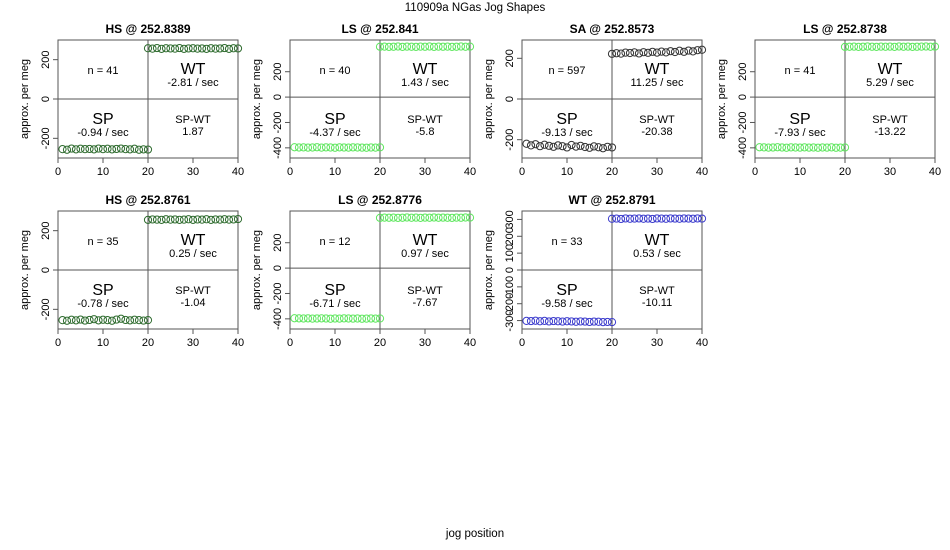 Image resolution: width=950 pixels, height=550 pixels. What do you see at coordinates (335, 343) in the screenshot?
I see `plot-6-x-tick-label: 10` at bounding box center [335, 343].